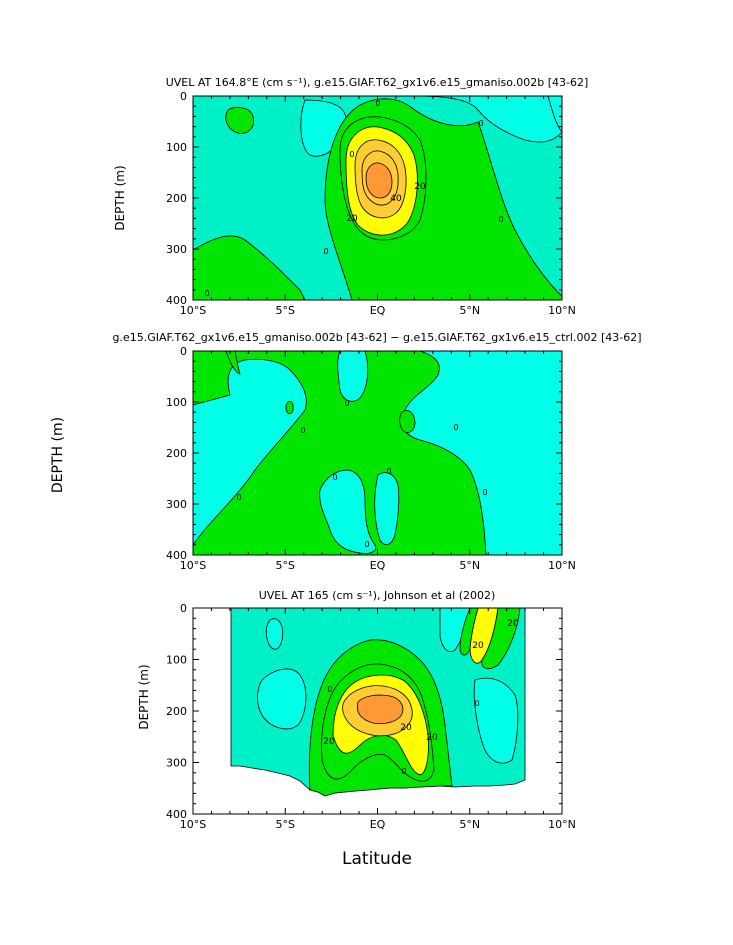  I want to click on panel-1-contour-label: 40, so click(396, 199).